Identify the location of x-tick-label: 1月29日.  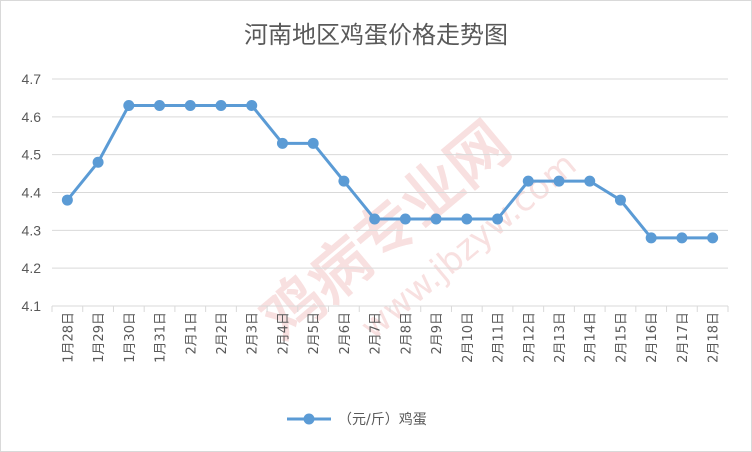
(99, 337).